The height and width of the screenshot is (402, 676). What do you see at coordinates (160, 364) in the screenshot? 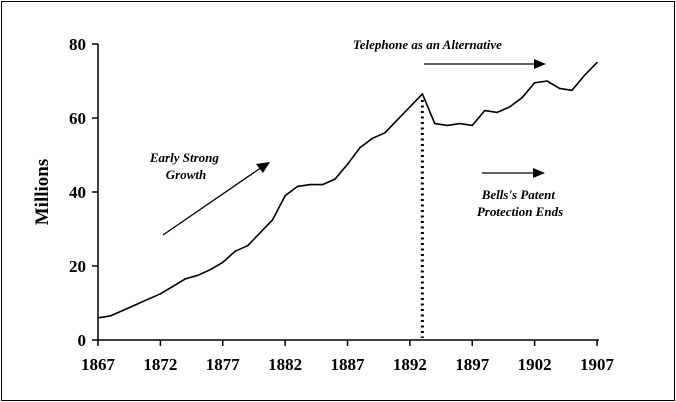
I see `x-tick-label: 1872` at bounding box center [160, 364].